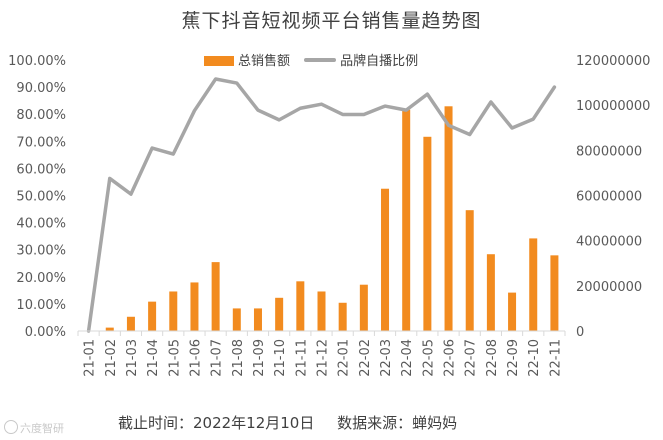 Image resolution: width=663 pixels, height=440 pixels. What do you see at coordinates (331, 21) in the screenshot?
I see `chart-title: 蕉下抖音短视频平台销售量趋势图` at bounding box center [331, 21].